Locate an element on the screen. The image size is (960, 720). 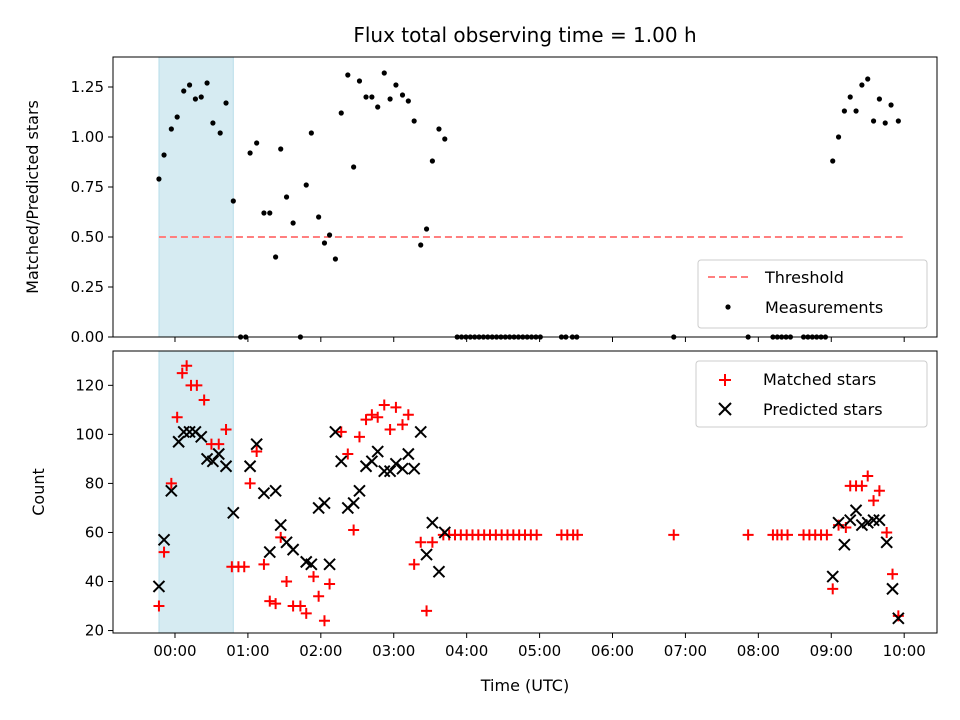
y-tick-label: 0.50 is located at coordinates (87, 237).